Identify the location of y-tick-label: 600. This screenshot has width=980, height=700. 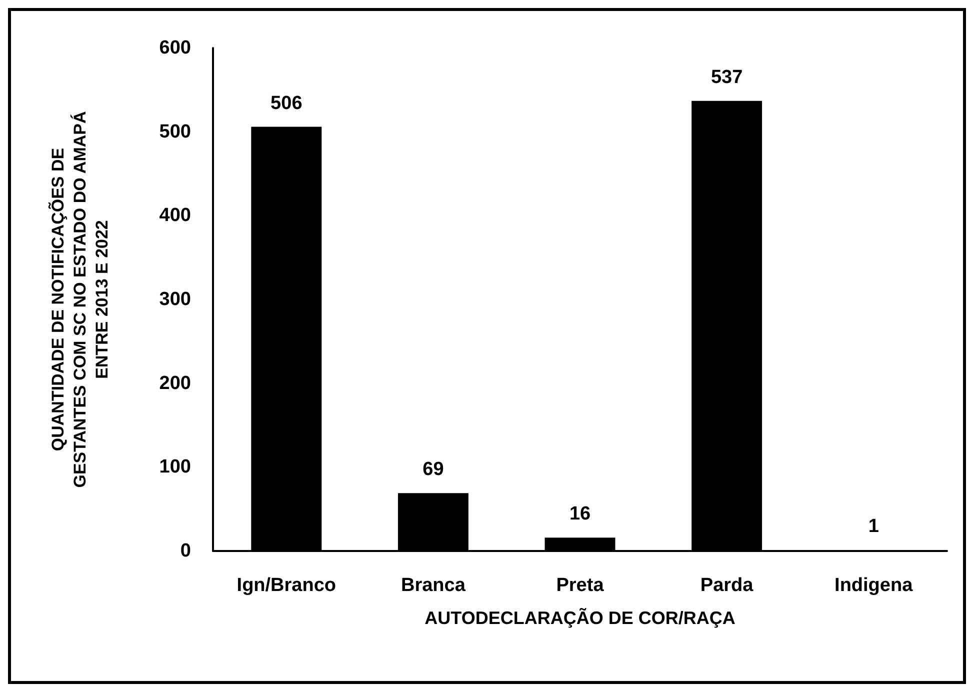
(175, 48).